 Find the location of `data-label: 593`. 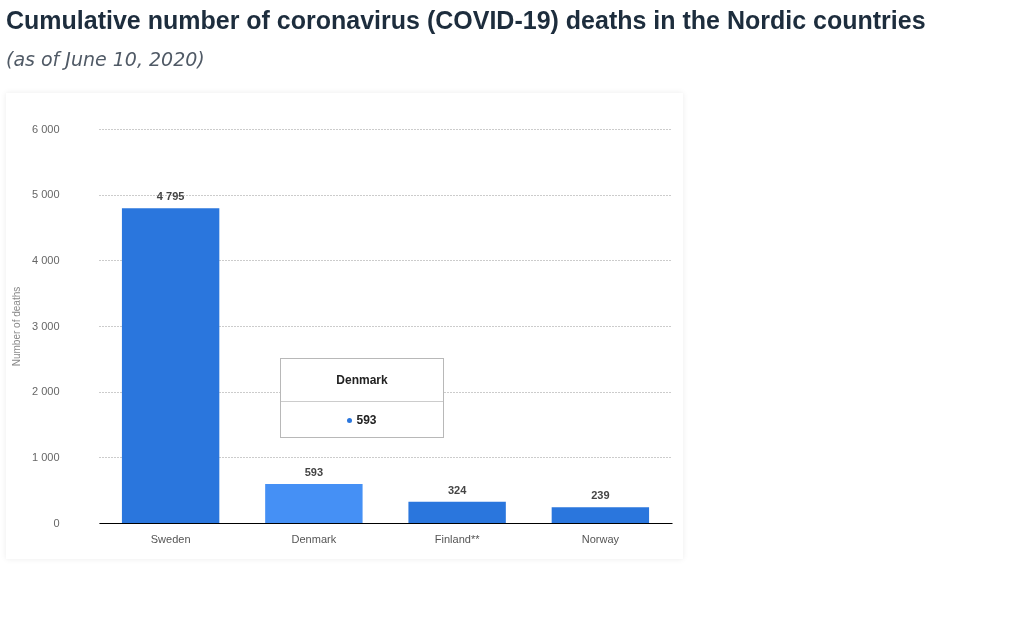

data-label: 593 is located at coordinates (314, 472).